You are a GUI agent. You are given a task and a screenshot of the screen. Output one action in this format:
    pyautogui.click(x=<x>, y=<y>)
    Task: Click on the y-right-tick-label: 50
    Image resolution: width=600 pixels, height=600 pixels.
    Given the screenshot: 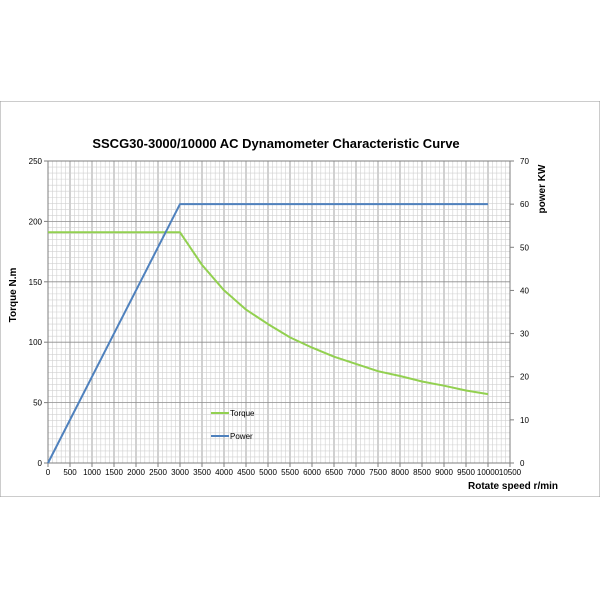 What is the action you would take?
    pyautogui.click(x=524, y=247)
    